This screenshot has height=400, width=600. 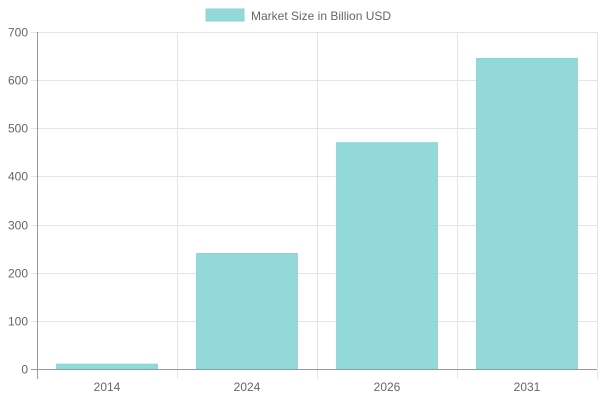 I want to click on y-tick-label: 100, so click(x=18, y=322).